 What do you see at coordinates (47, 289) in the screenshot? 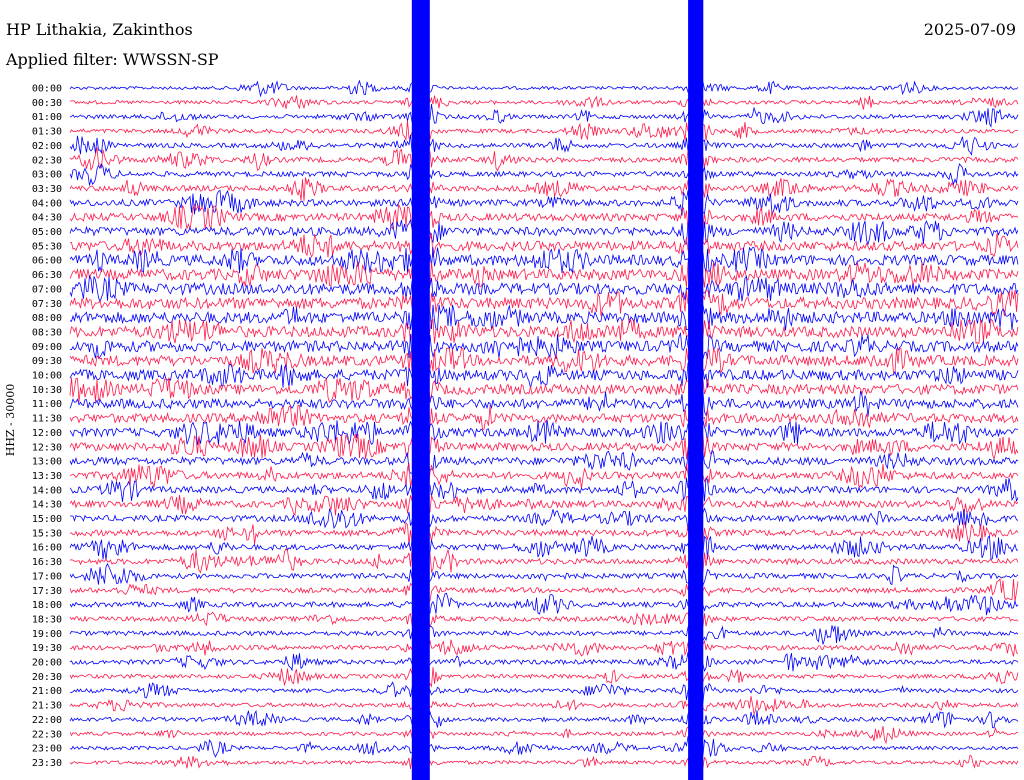
I see `time-tick-label: 07:00` at bounding box center [47, 289].